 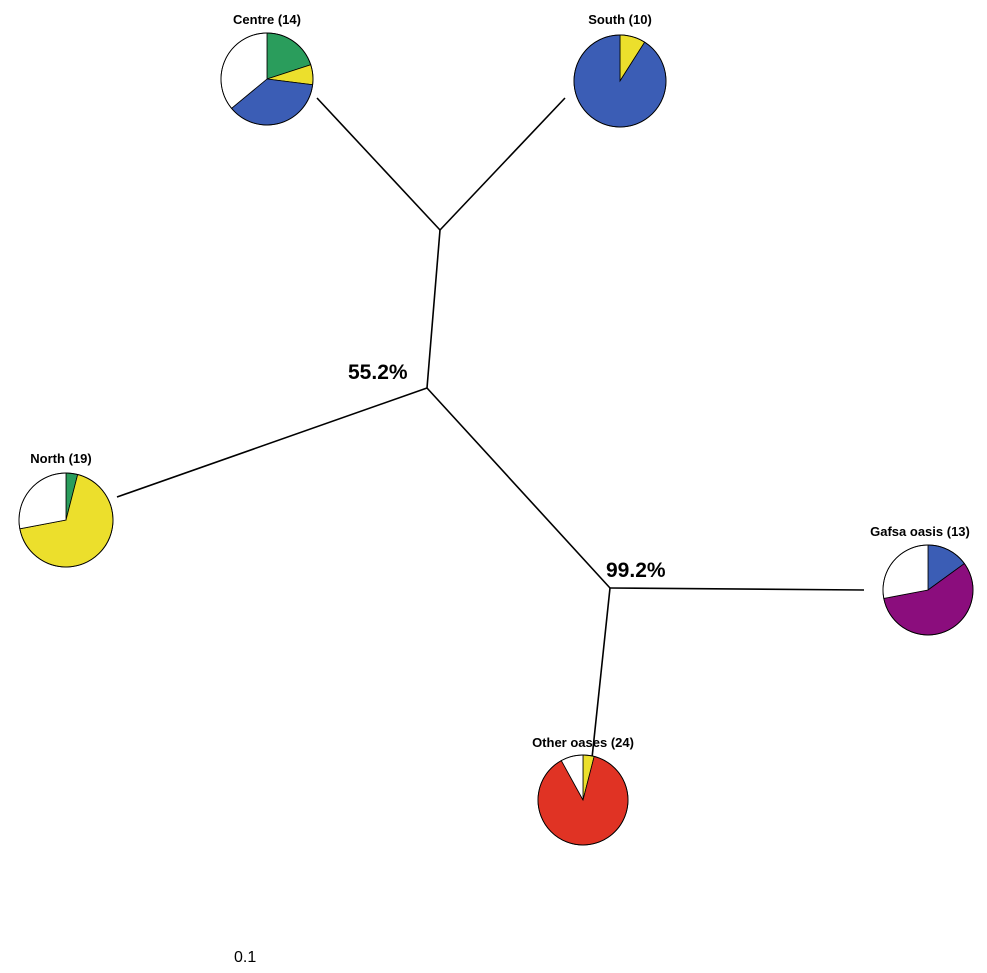 I want to click on label-north: North (19), so click(x=60, y=458).